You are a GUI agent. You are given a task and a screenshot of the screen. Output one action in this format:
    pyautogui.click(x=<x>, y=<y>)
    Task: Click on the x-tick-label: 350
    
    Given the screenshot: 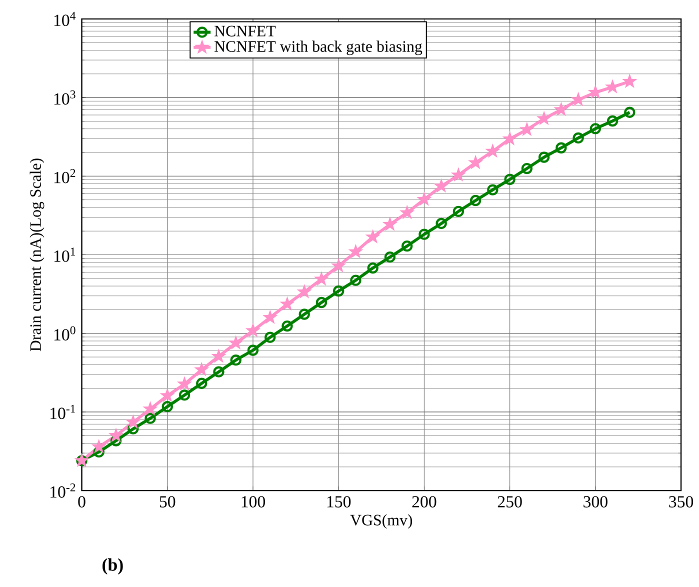 What is the action you would take?
    pyautogui.click(x=681, y=502)
    